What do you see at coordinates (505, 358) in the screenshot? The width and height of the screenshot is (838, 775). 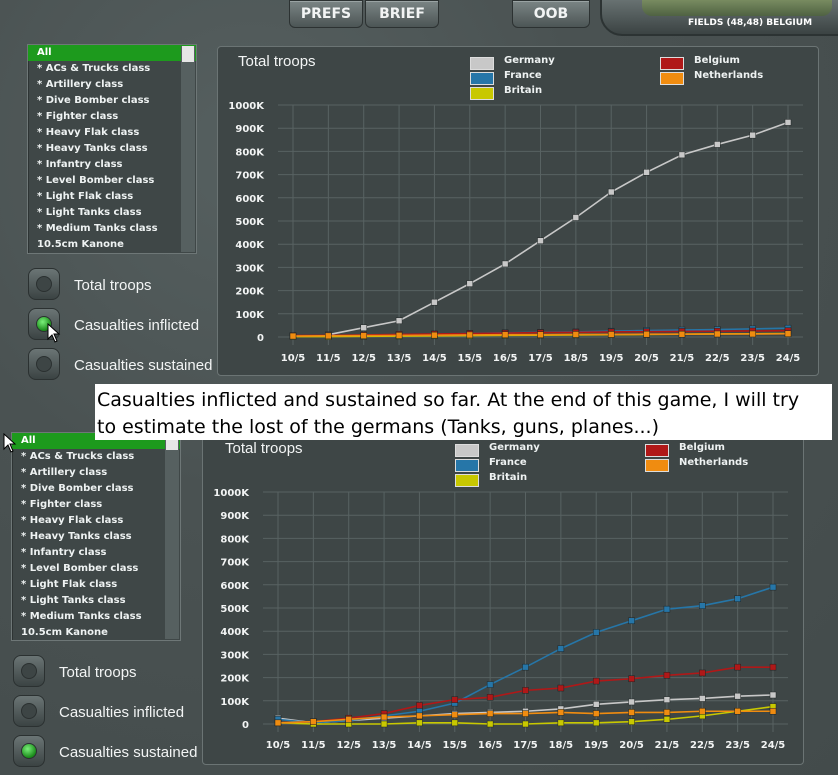 I see `x-tick-label: 16/5` at bounding box center [505, 358].